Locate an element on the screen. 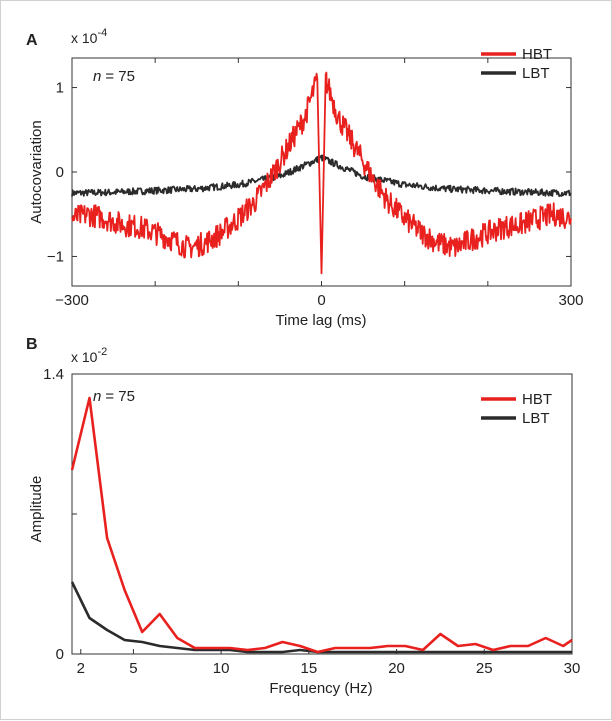  panel-b-x-tick-label: 25 is located at coordinates (484, 668).